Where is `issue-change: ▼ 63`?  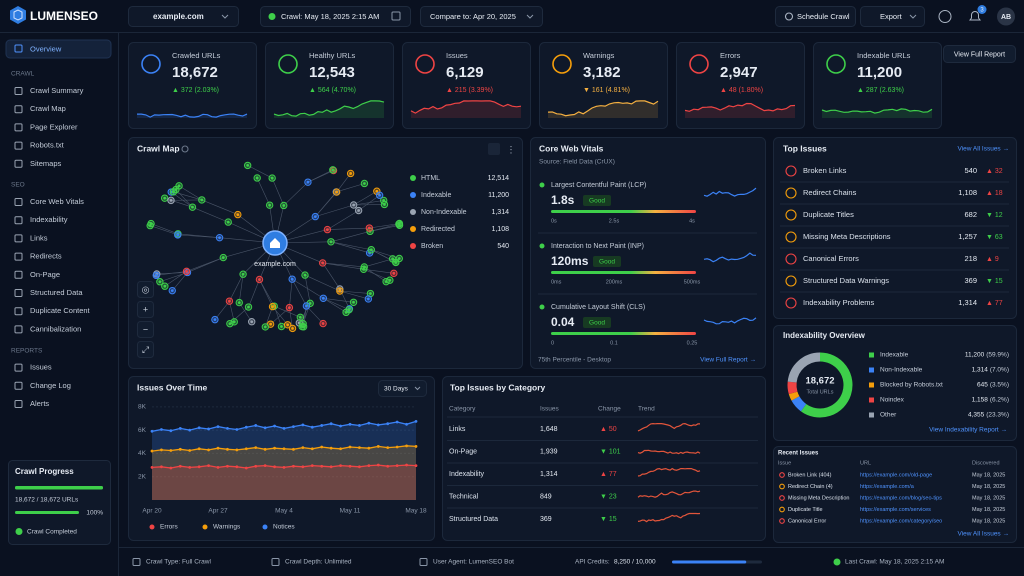
issue-change: ▼ 63 is located at coordinates (994, 237).